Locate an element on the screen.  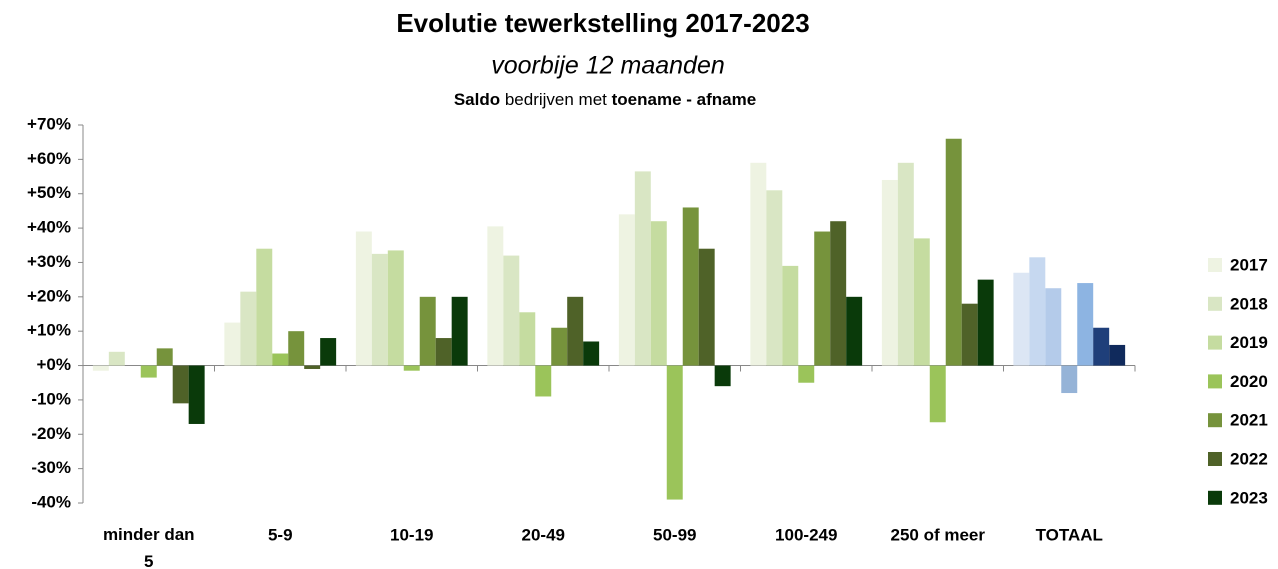
legend-label: 2019 is located at coordinates (1249, 342).